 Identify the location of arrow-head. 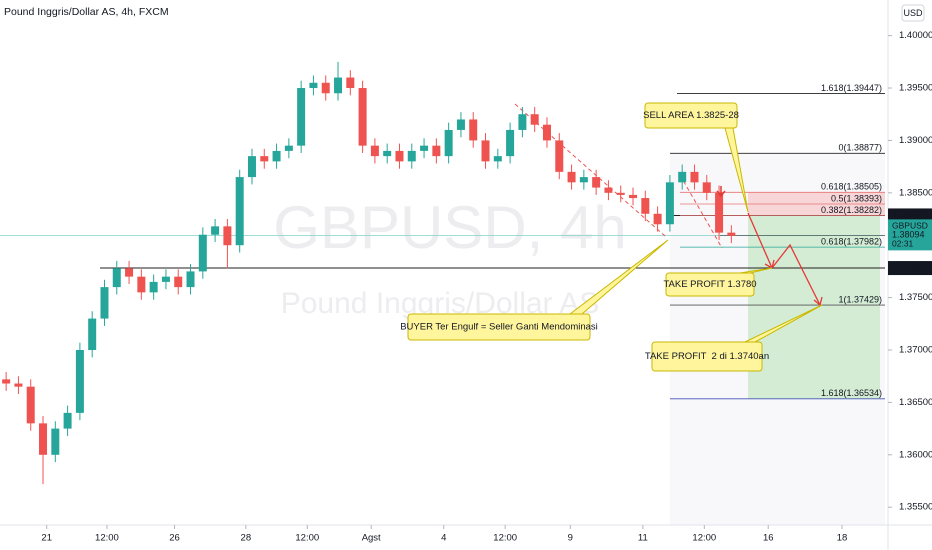
(818, 301).